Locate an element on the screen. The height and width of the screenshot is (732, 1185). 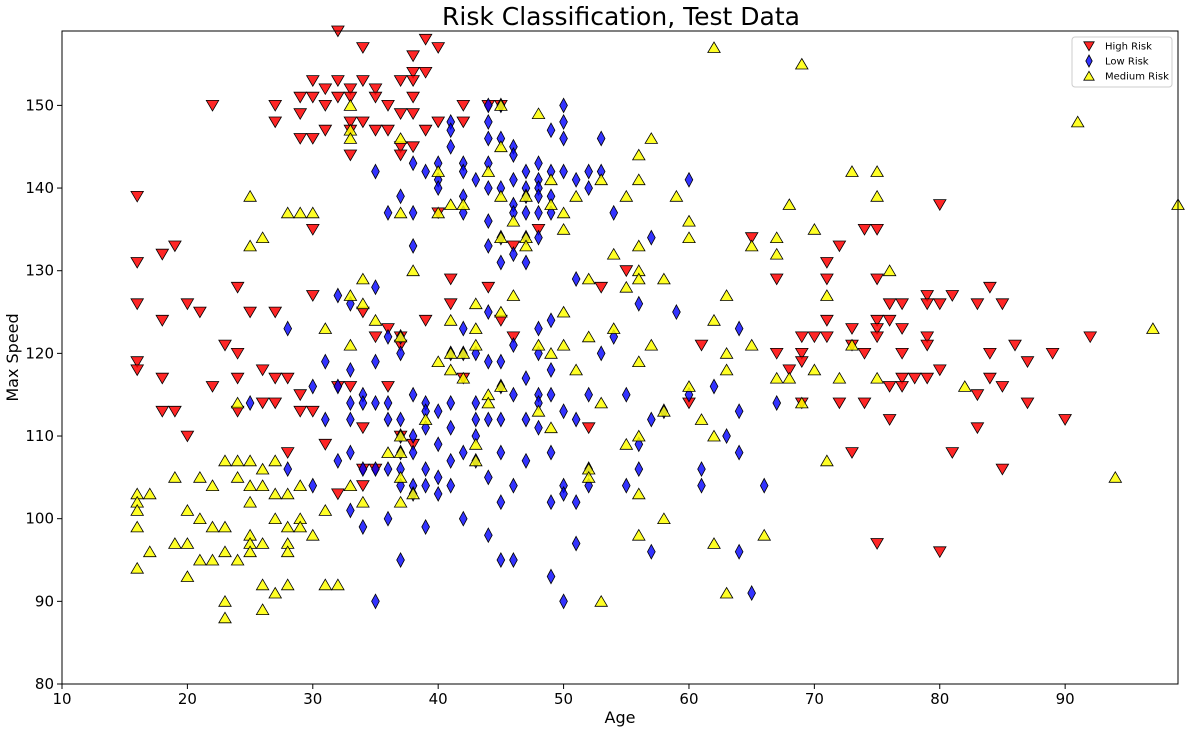
x-axis-ticks: 10 20 30 40 50 60 70 80 90 is located at coordinates (563, 696).